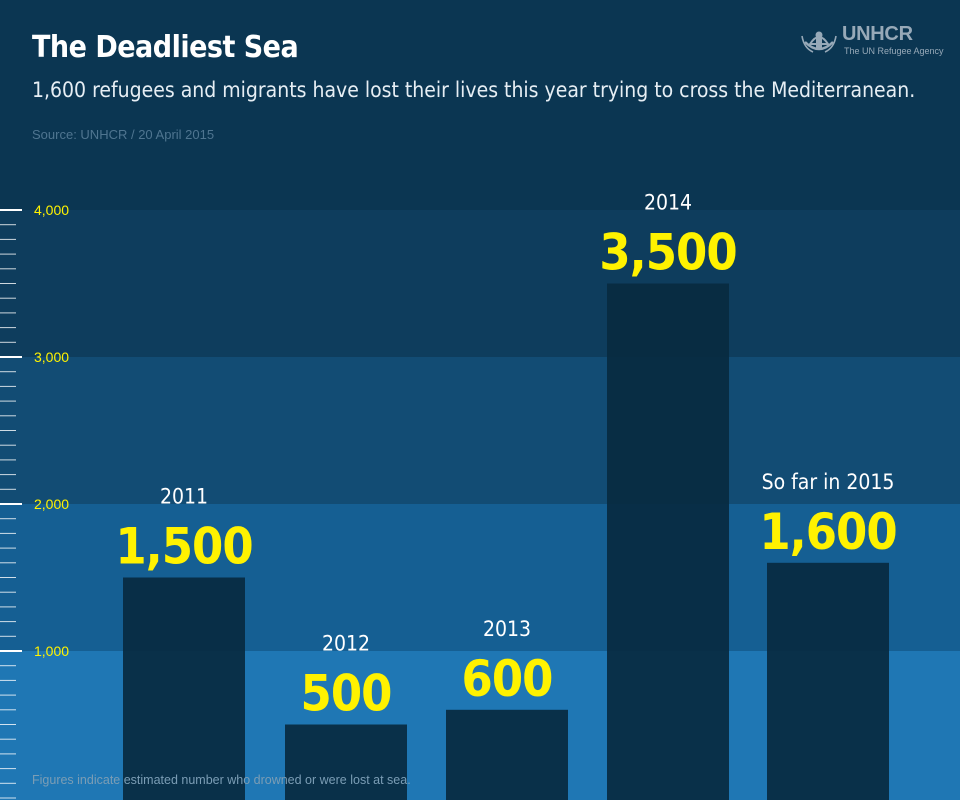 The height and width of the screenshot is (800, 960). What do you see at coordinates (667, 253) in the screenshot?
I see `bar-value-label: 3,500` at bounding box center [667, 253].